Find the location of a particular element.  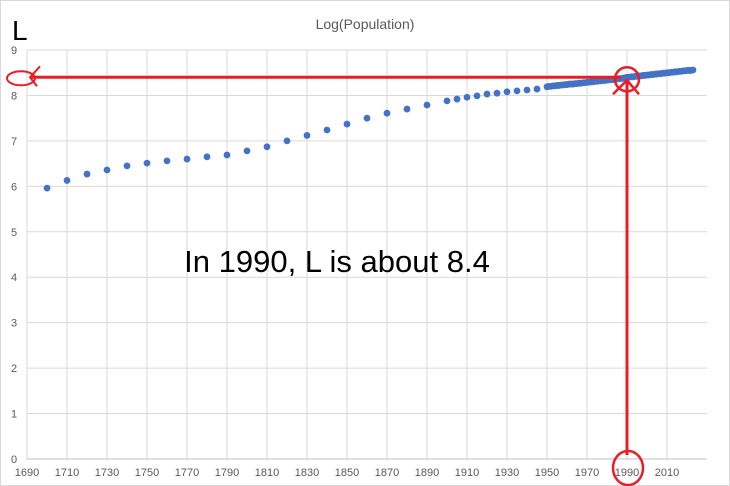

x-tick-label: 1890 is located at coordinates (427, 473).